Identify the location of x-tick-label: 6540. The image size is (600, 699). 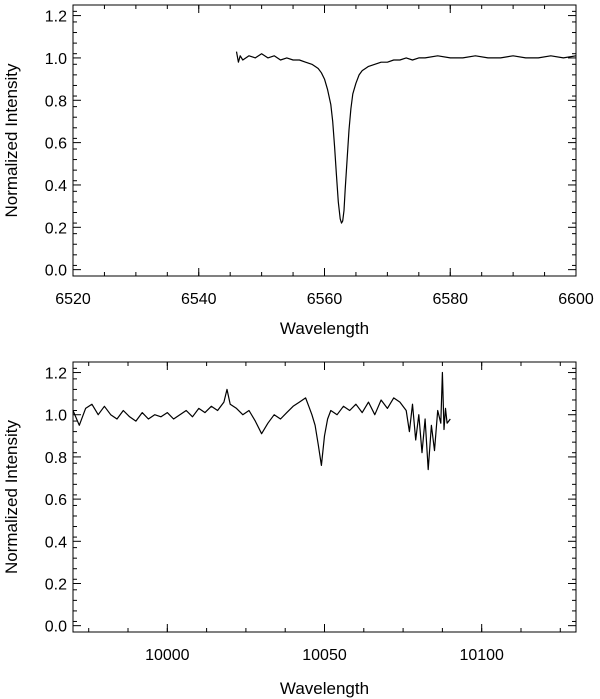
(199, 299).